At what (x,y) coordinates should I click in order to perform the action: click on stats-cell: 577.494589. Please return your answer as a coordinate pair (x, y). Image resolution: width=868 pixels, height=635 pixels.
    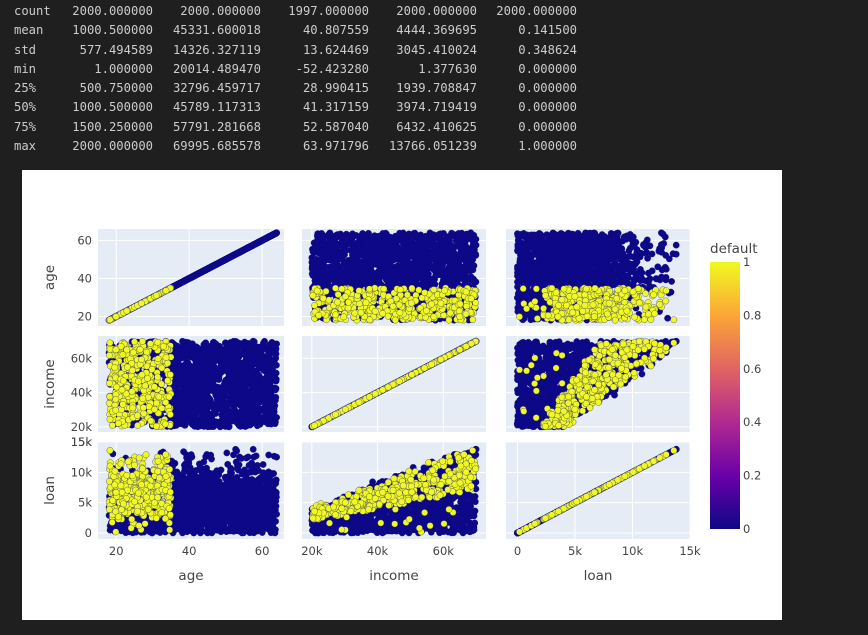
    Looking at the image, I should click on (102, 50).